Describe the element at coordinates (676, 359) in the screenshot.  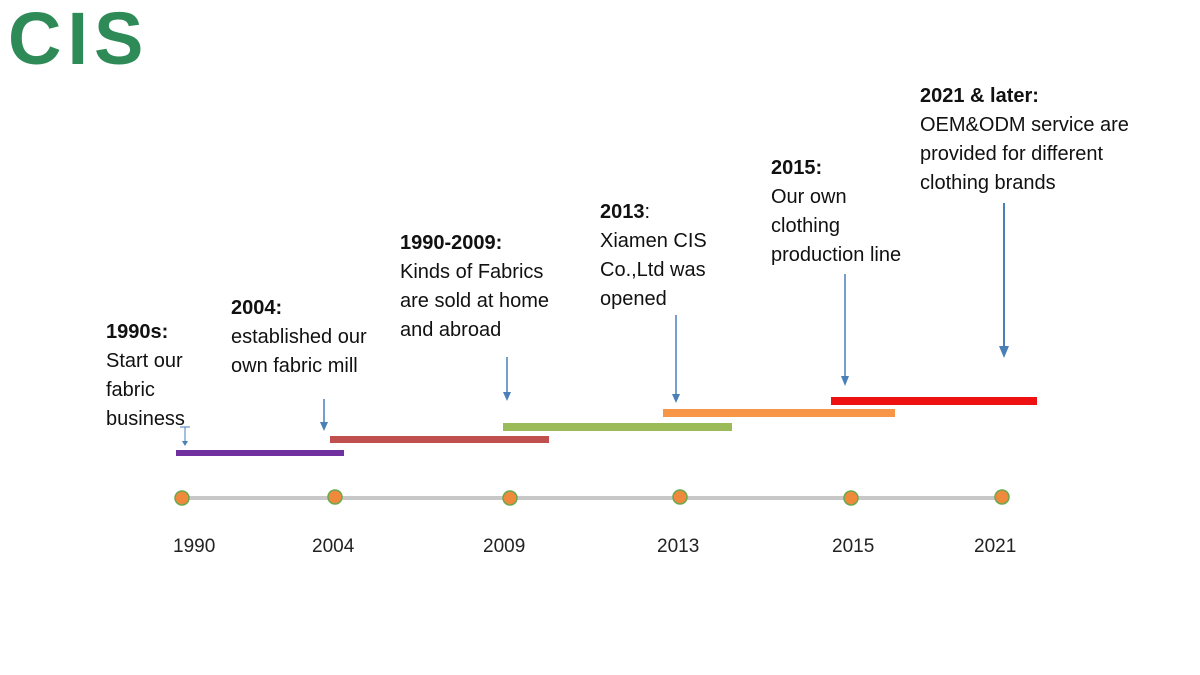
I see `arrow-2013` at that location.